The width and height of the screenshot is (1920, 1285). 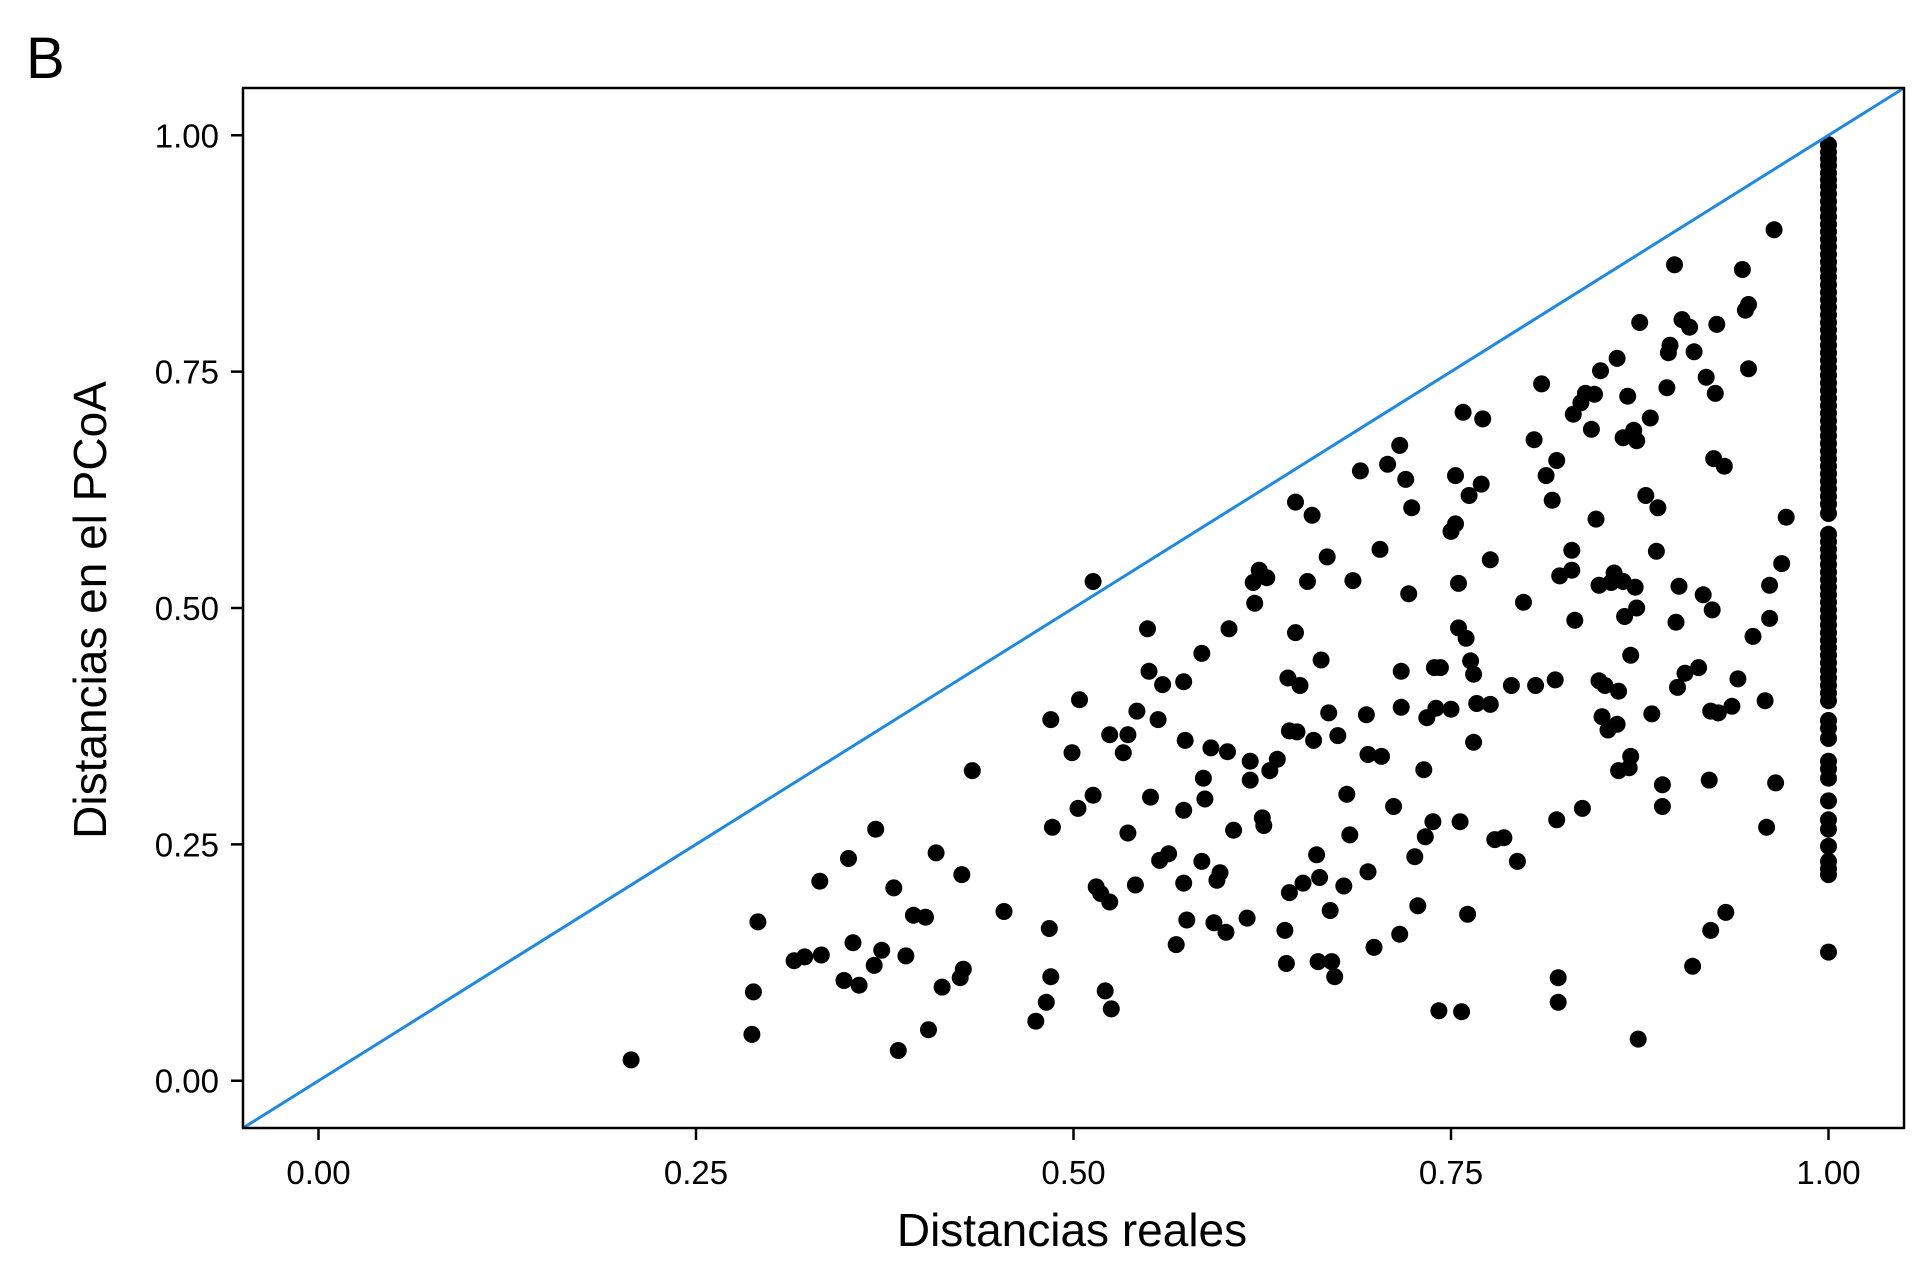 What do you see at coordinates (318, 1172) in the screenshot?
I see `x-tick-label: 0.00` at bounding box center [318, 1172].